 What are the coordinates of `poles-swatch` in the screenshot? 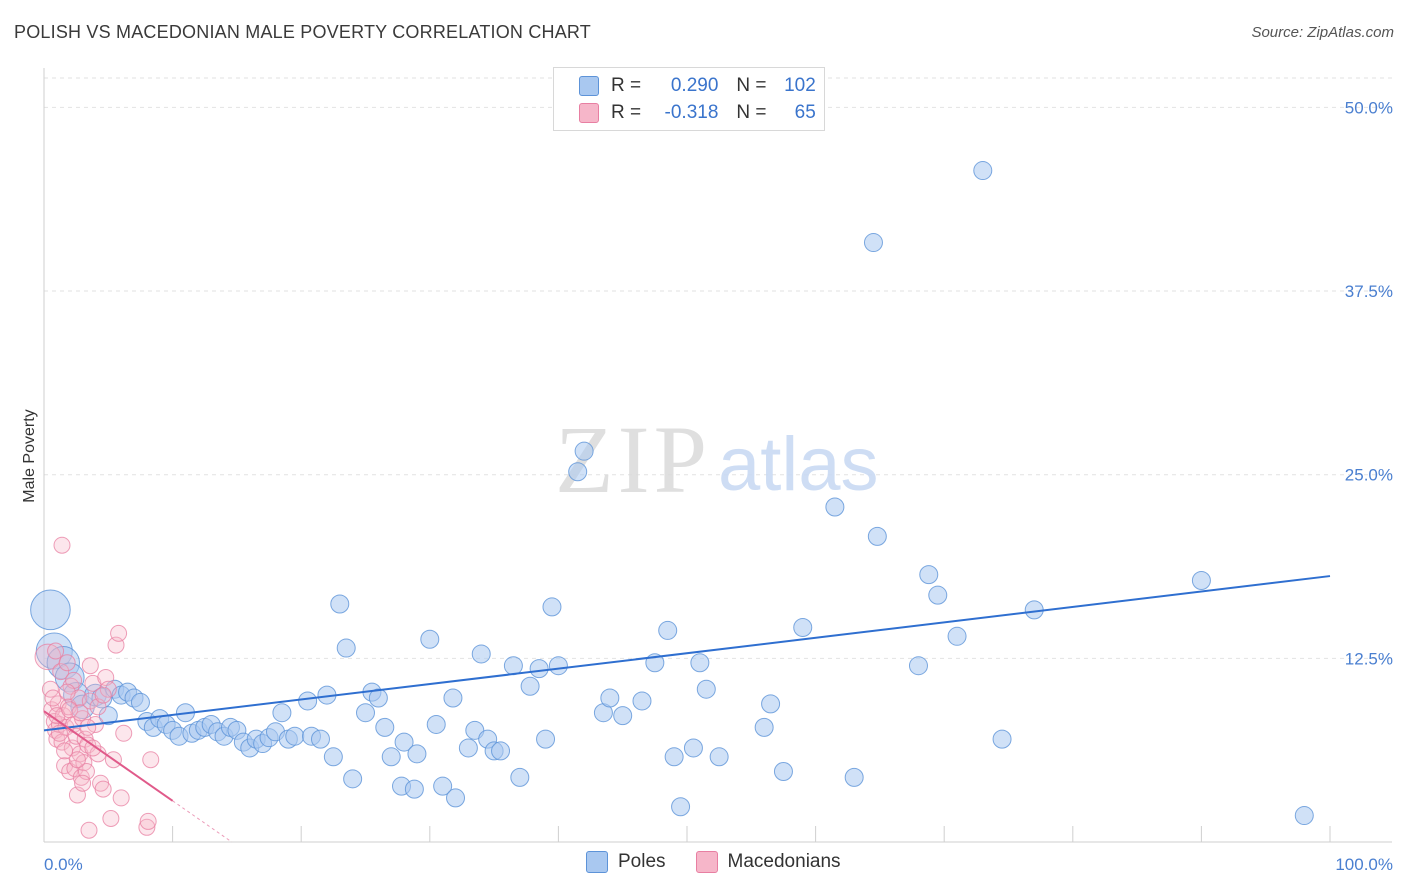 It's located at (589, 86).